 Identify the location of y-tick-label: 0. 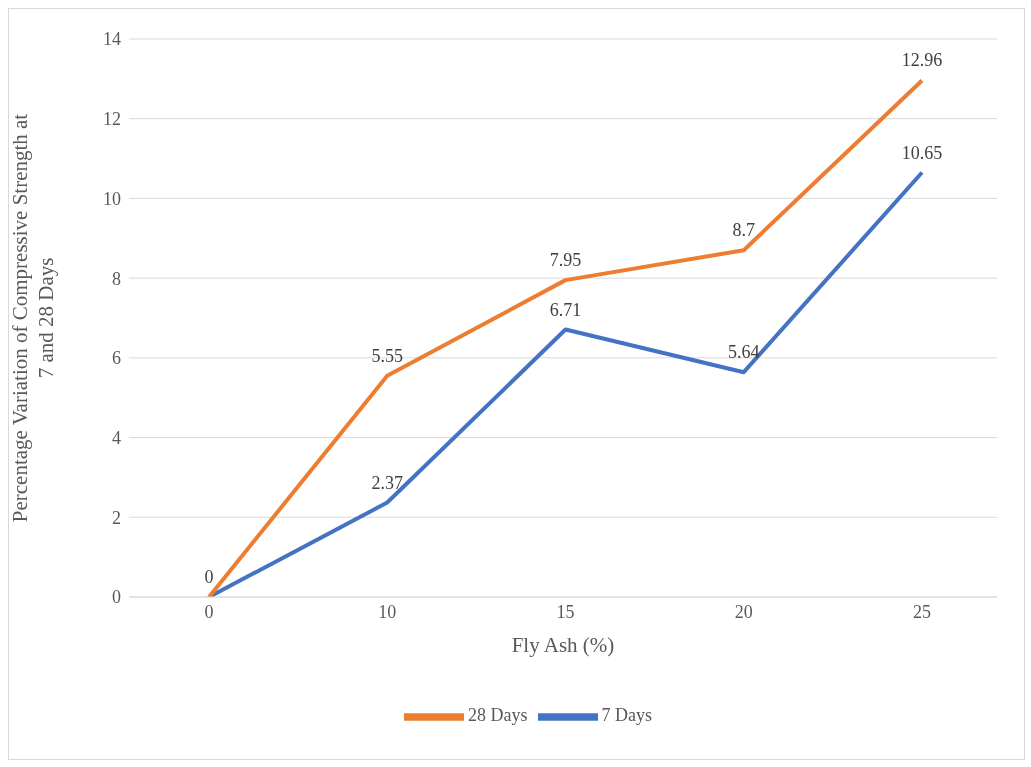
(116, 597).